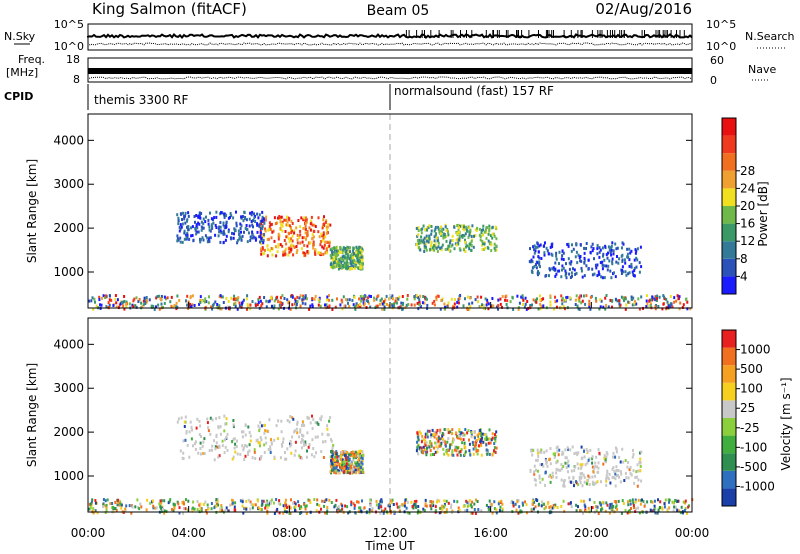 The width and height of the screenshot is (800, 554). Describe the element at coordinates (68, 476) in the screenshot. I see `velocity-ytick-label: 1000` at that location.